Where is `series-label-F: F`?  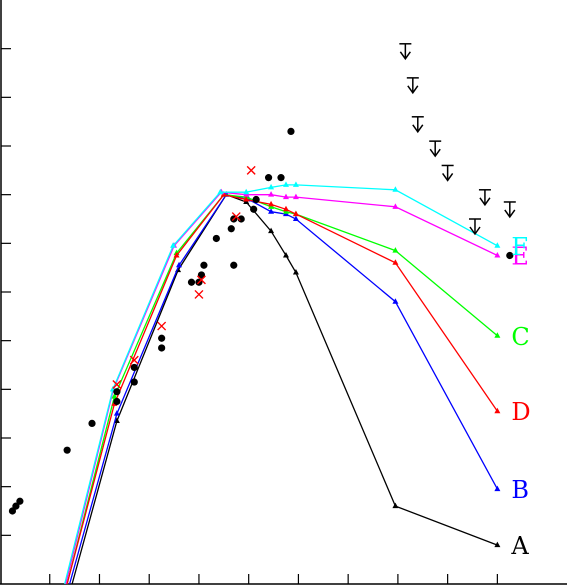 series-label-F: F is located at coordinates (519, 247).